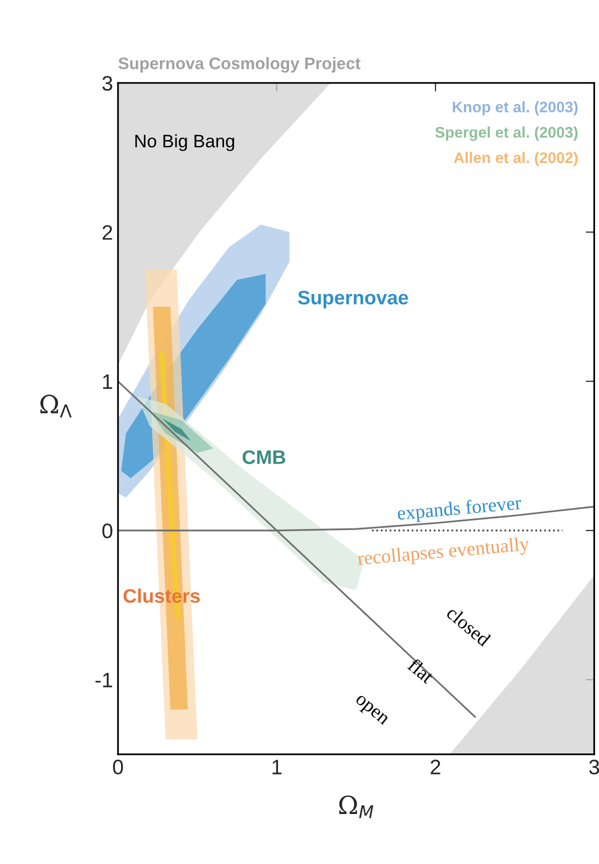  I want to click on annotation: expands forever, so click(459, 509).